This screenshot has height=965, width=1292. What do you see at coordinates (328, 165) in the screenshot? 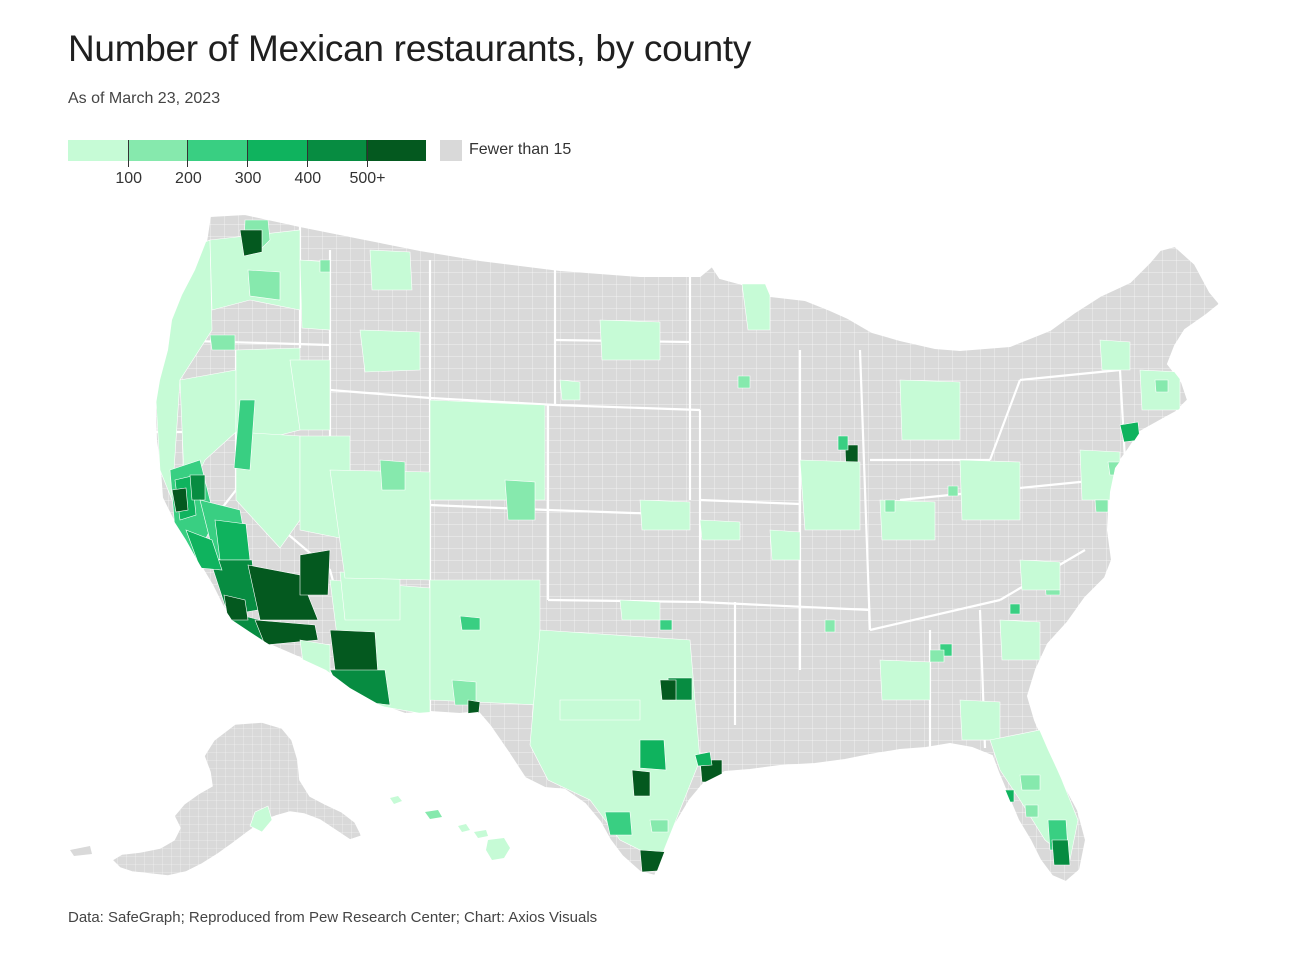
I see `color-legend: 100 200 300 400 500+ Fewer than 15` at bounding box center [328, 165].